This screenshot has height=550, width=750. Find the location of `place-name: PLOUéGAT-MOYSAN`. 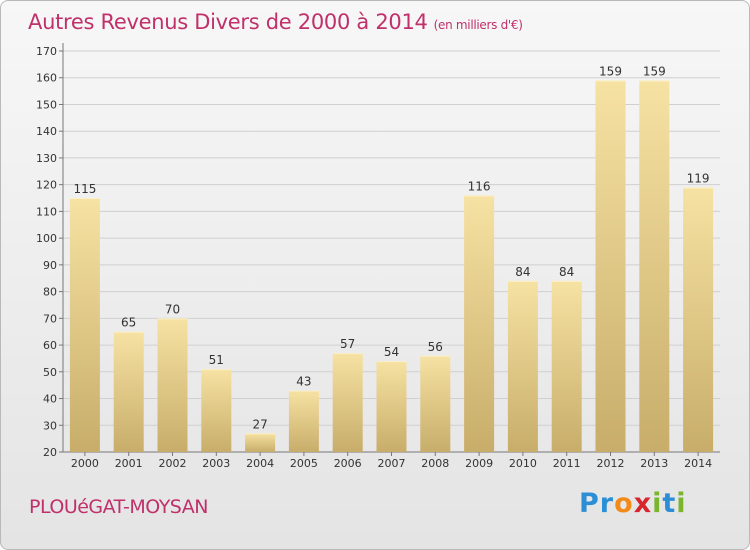

place-name: PLOUéGAT-MOYSAN is located at coordinates (118, 507).